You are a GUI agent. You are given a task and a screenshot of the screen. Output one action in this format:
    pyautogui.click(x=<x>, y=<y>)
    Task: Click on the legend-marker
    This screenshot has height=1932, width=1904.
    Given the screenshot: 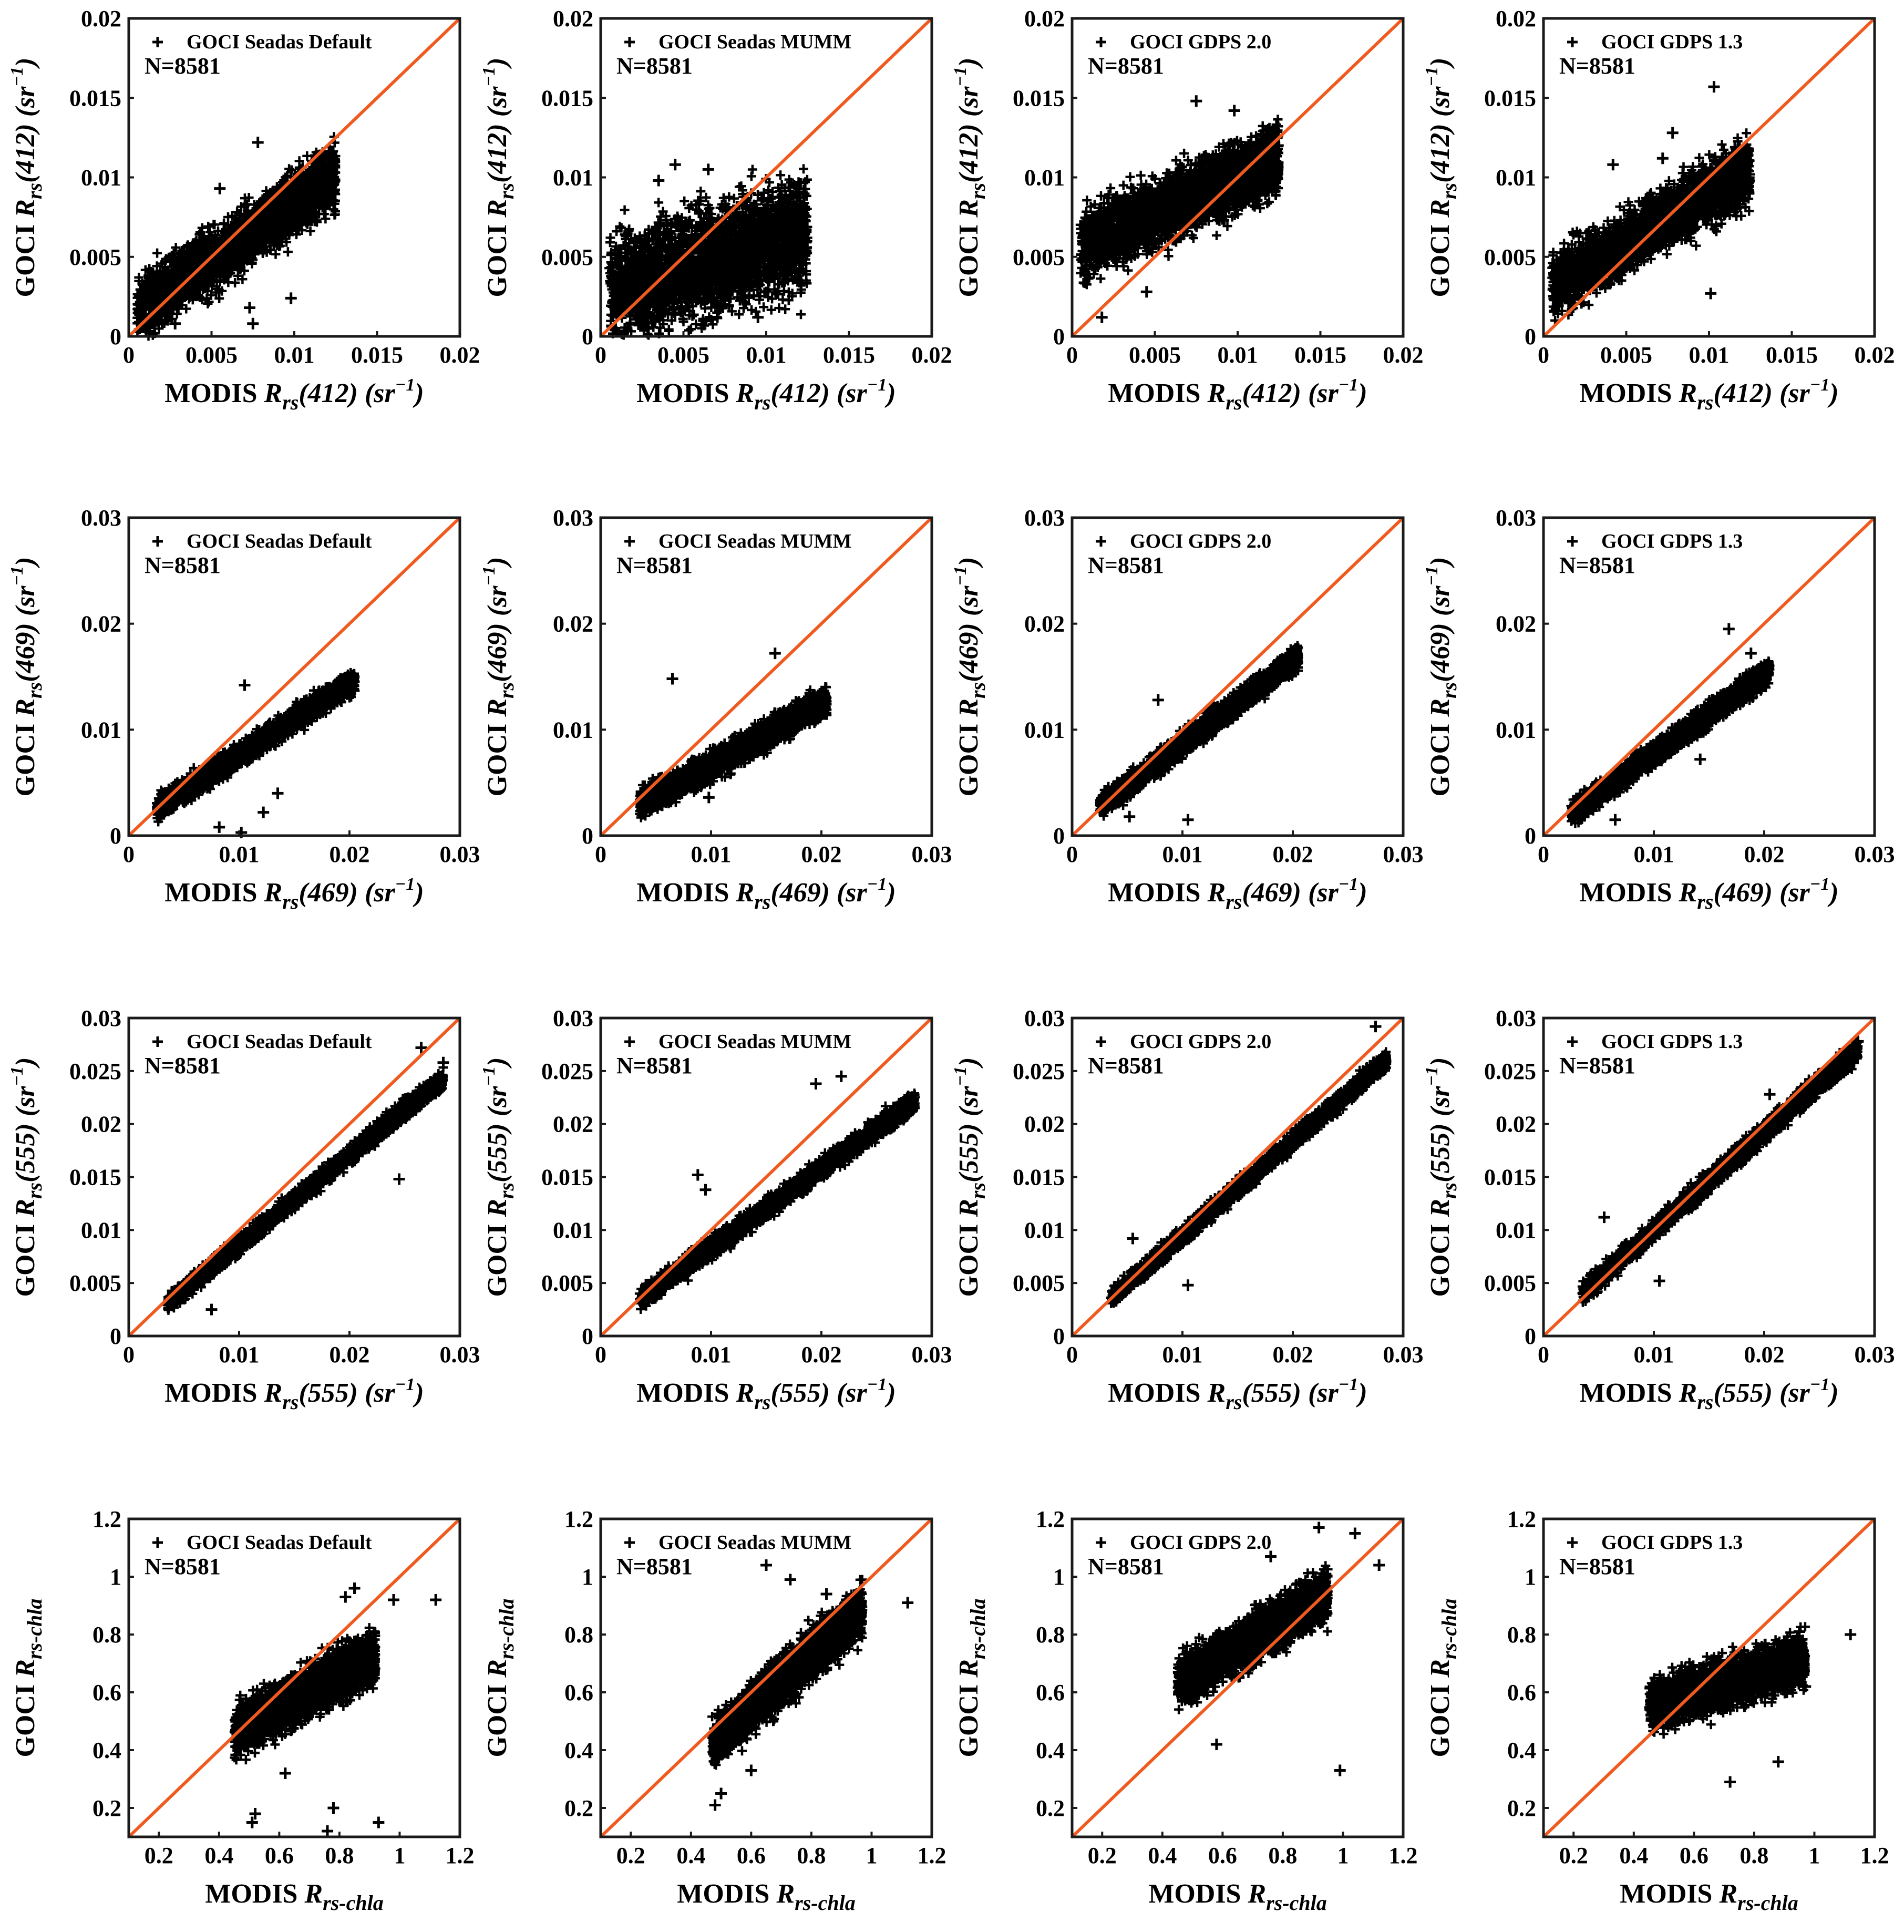 What is the action you would take?
    pyautogui.click(x=629, y=1542)
    